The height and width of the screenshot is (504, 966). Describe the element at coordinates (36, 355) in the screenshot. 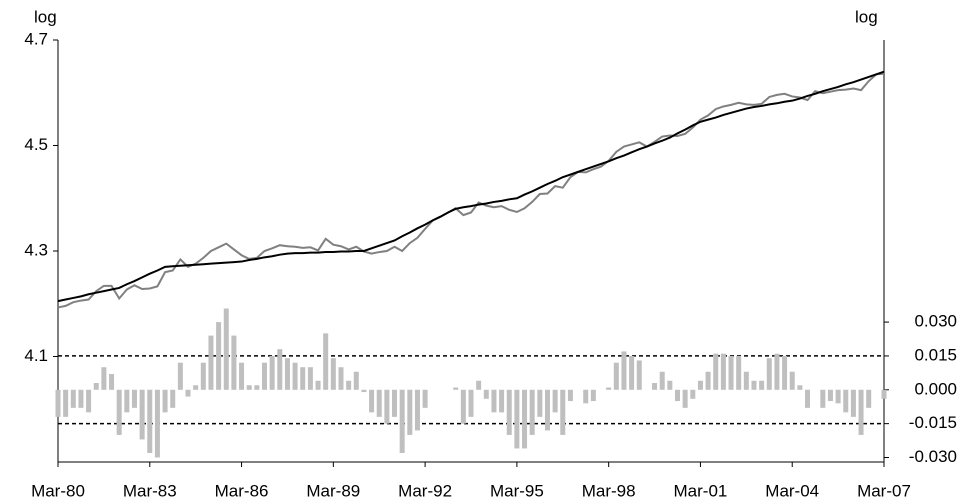

I see `y-tick-label: 4.1` at that location.